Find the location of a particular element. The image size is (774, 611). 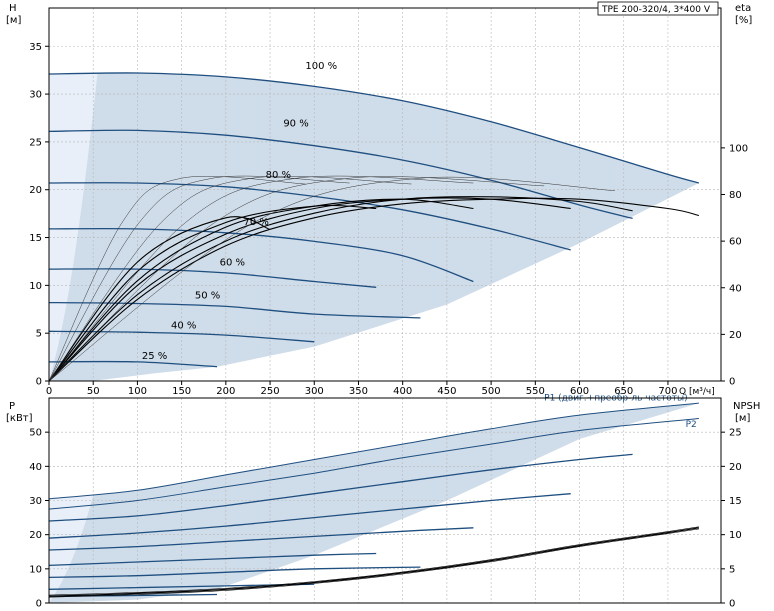

y-tick-label: 15 is located at coordinates (35, 238).